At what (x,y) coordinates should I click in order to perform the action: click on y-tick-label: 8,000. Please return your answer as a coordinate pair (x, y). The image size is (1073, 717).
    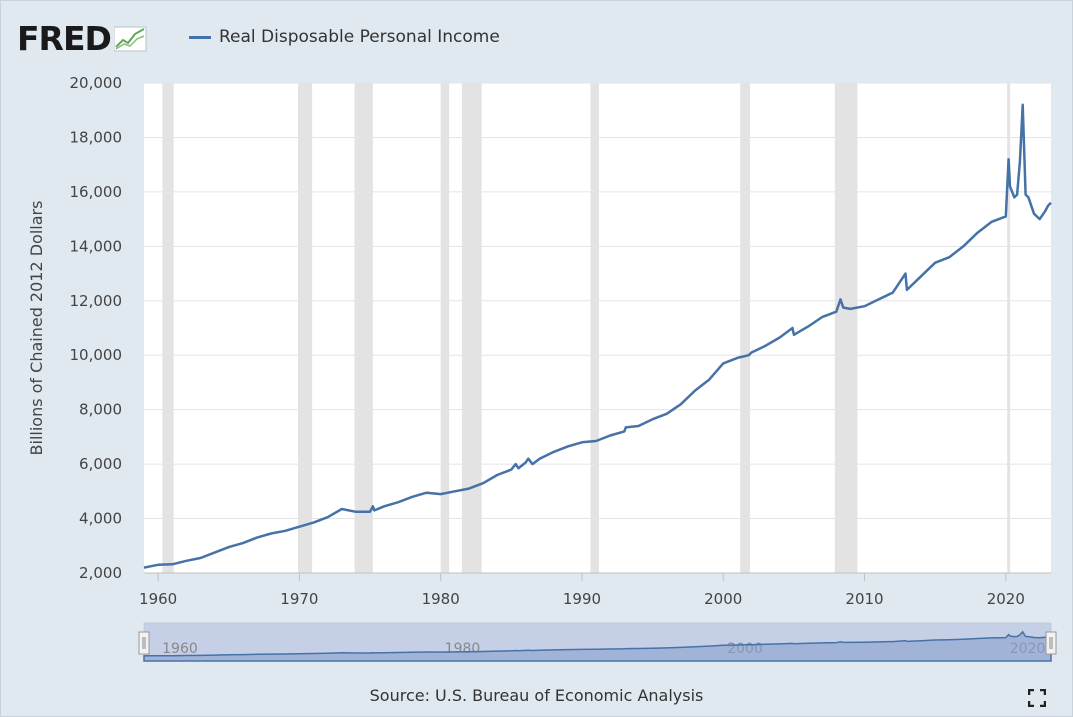
    Looking at the image, I should click on (100, 410).